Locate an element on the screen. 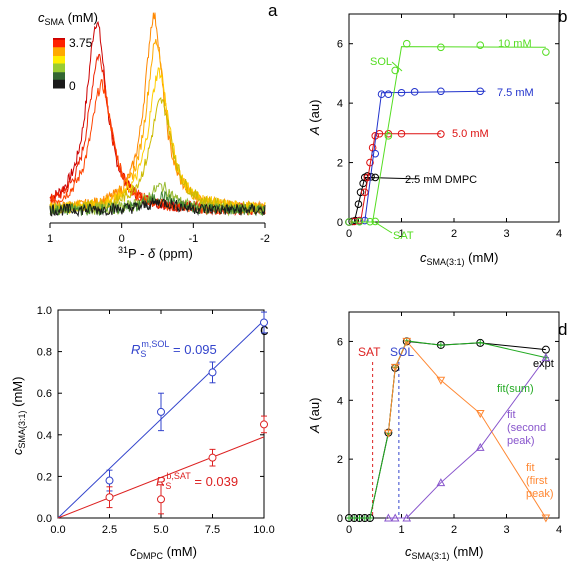 The width and height of the screenshot is (577, 566). d-x-tick-label: 4 is located at coordinates (559, 530).